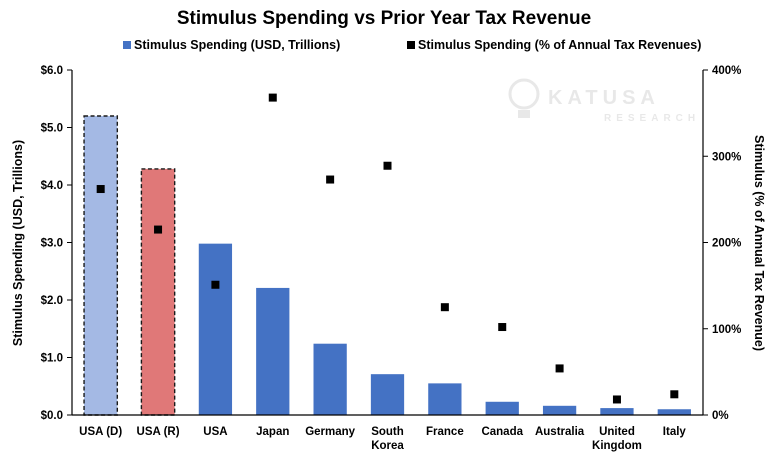  What do you see at coordinates (330, 432) in the screenshot?
I see `x-tick-label: Germany` at bounding box center [330, 432].